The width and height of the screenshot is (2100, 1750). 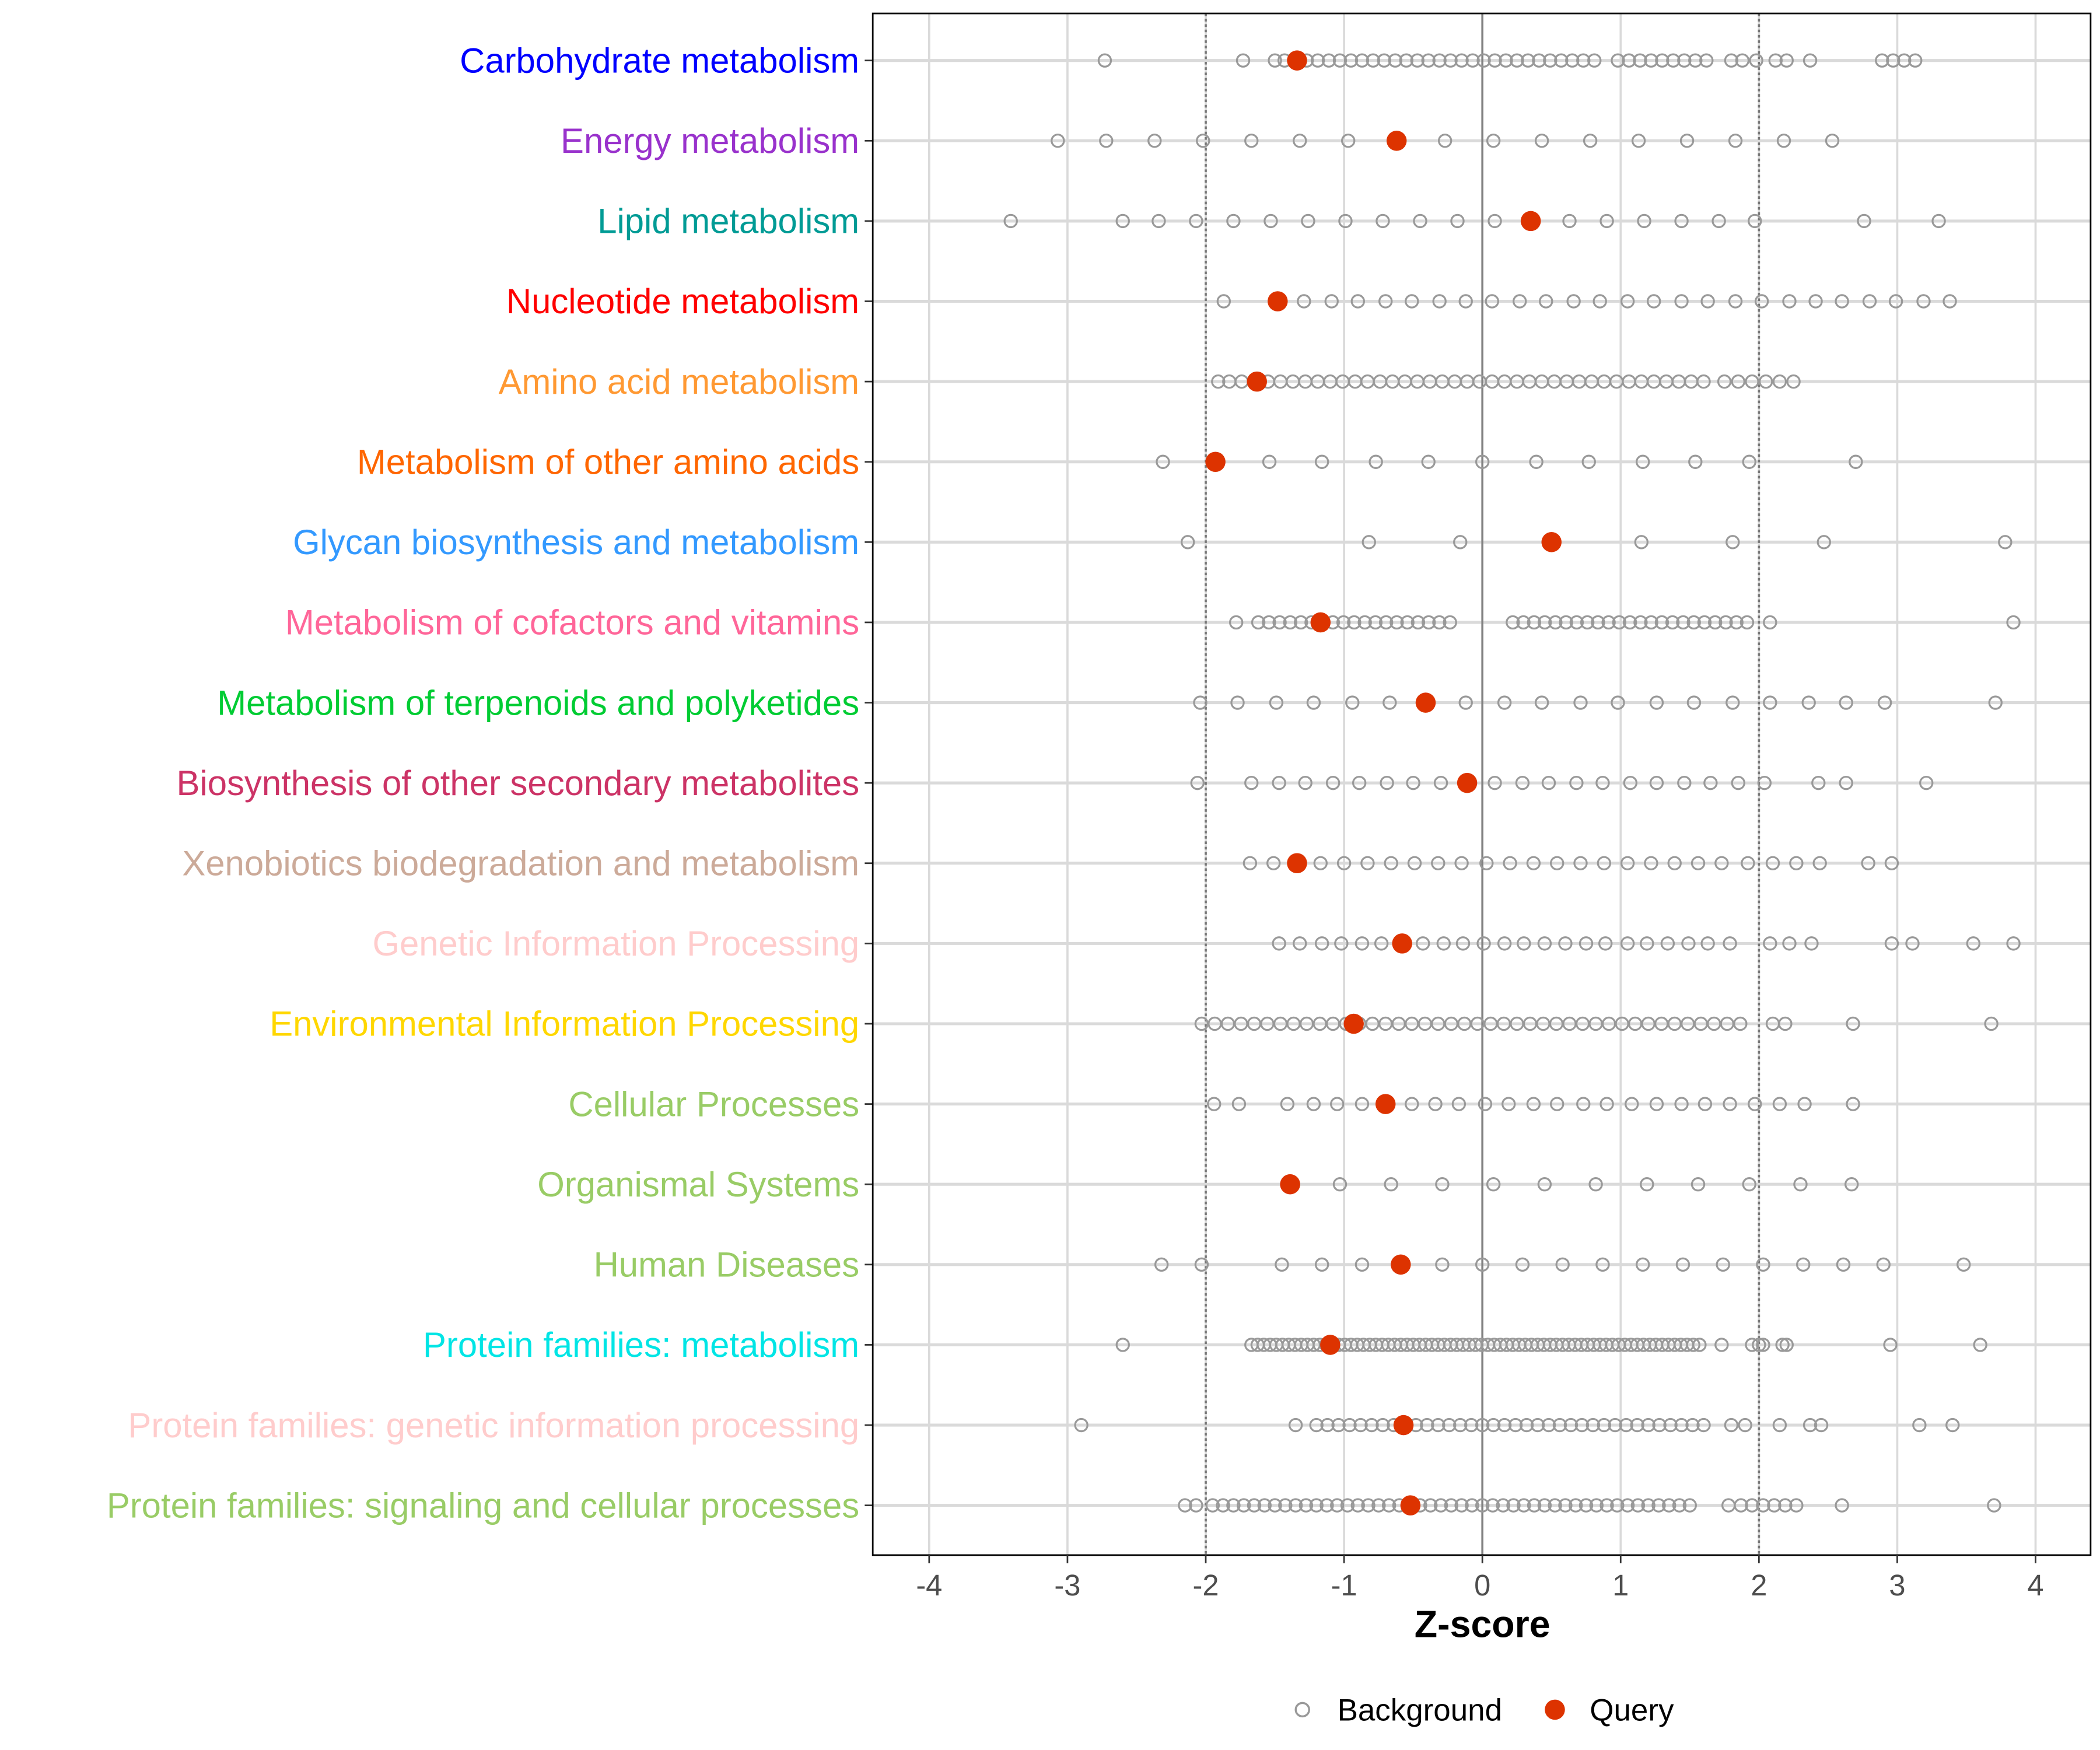 I want to click on legend-background-label: Background, so click(x=1420, y=1710).